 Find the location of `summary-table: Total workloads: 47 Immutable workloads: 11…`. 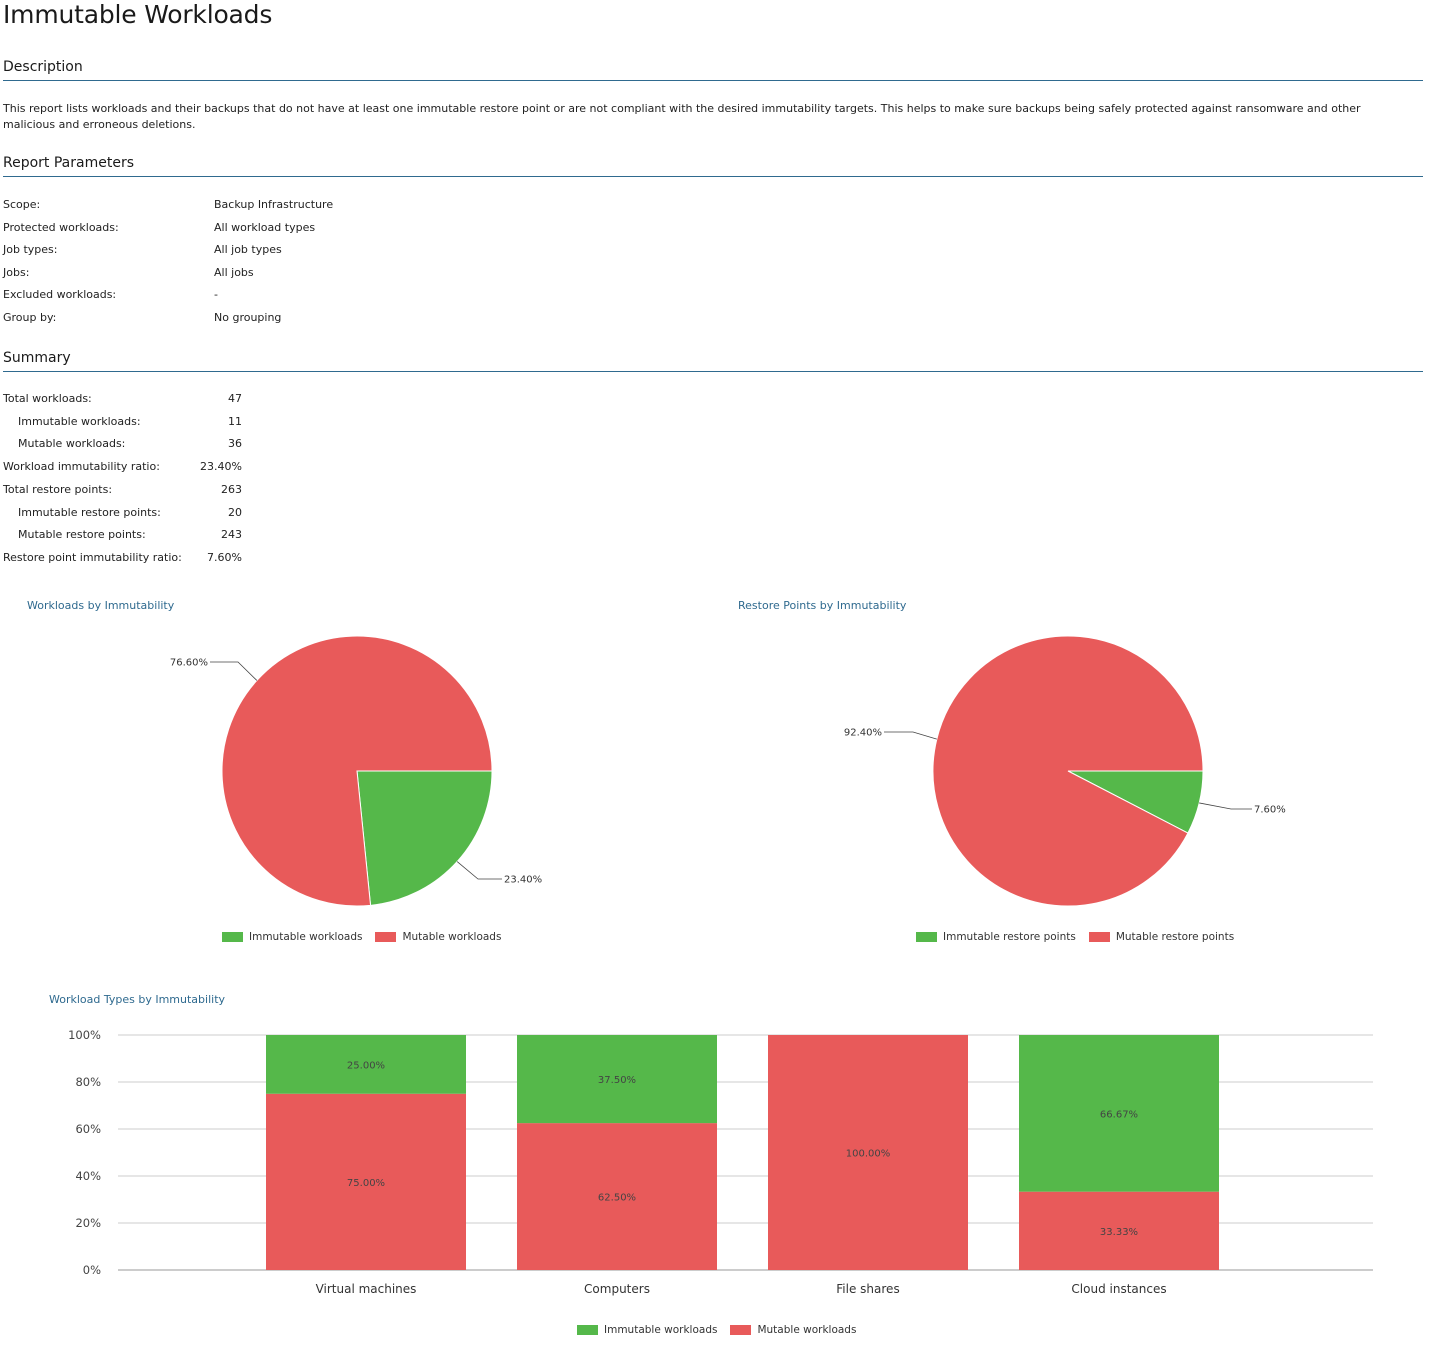

summary-table: Total workloads: 47 Immutable workloads: 11… is located at coordinates (133, 482).